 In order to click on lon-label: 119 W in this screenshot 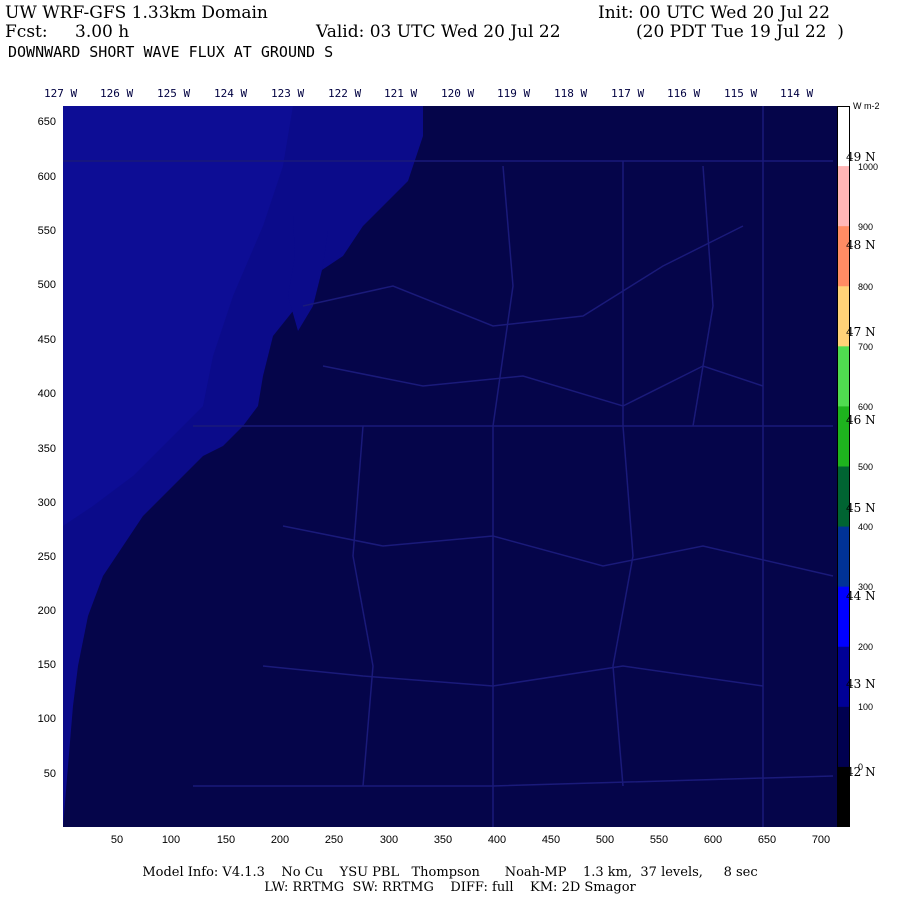, I will do `click(514, 93)`.